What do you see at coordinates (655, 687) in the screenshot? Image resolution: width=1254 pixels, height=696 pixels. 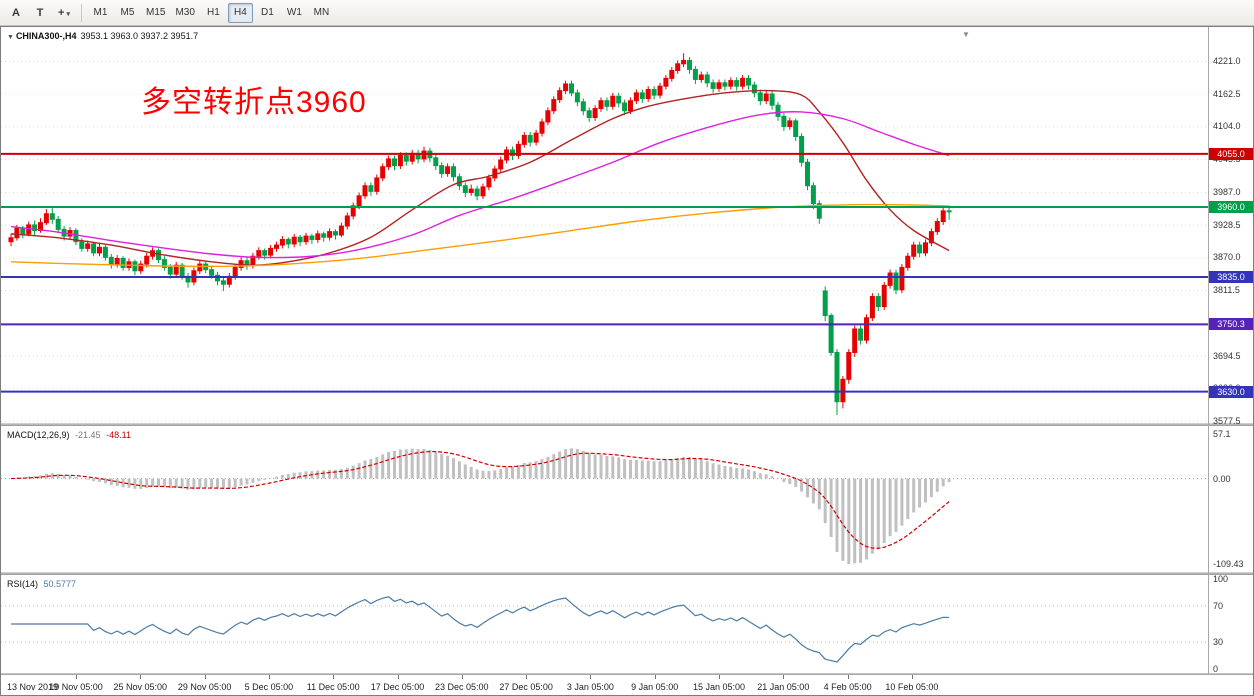 I see `date-label: 9 Jan 05:00` at bounding box center [655, 687].